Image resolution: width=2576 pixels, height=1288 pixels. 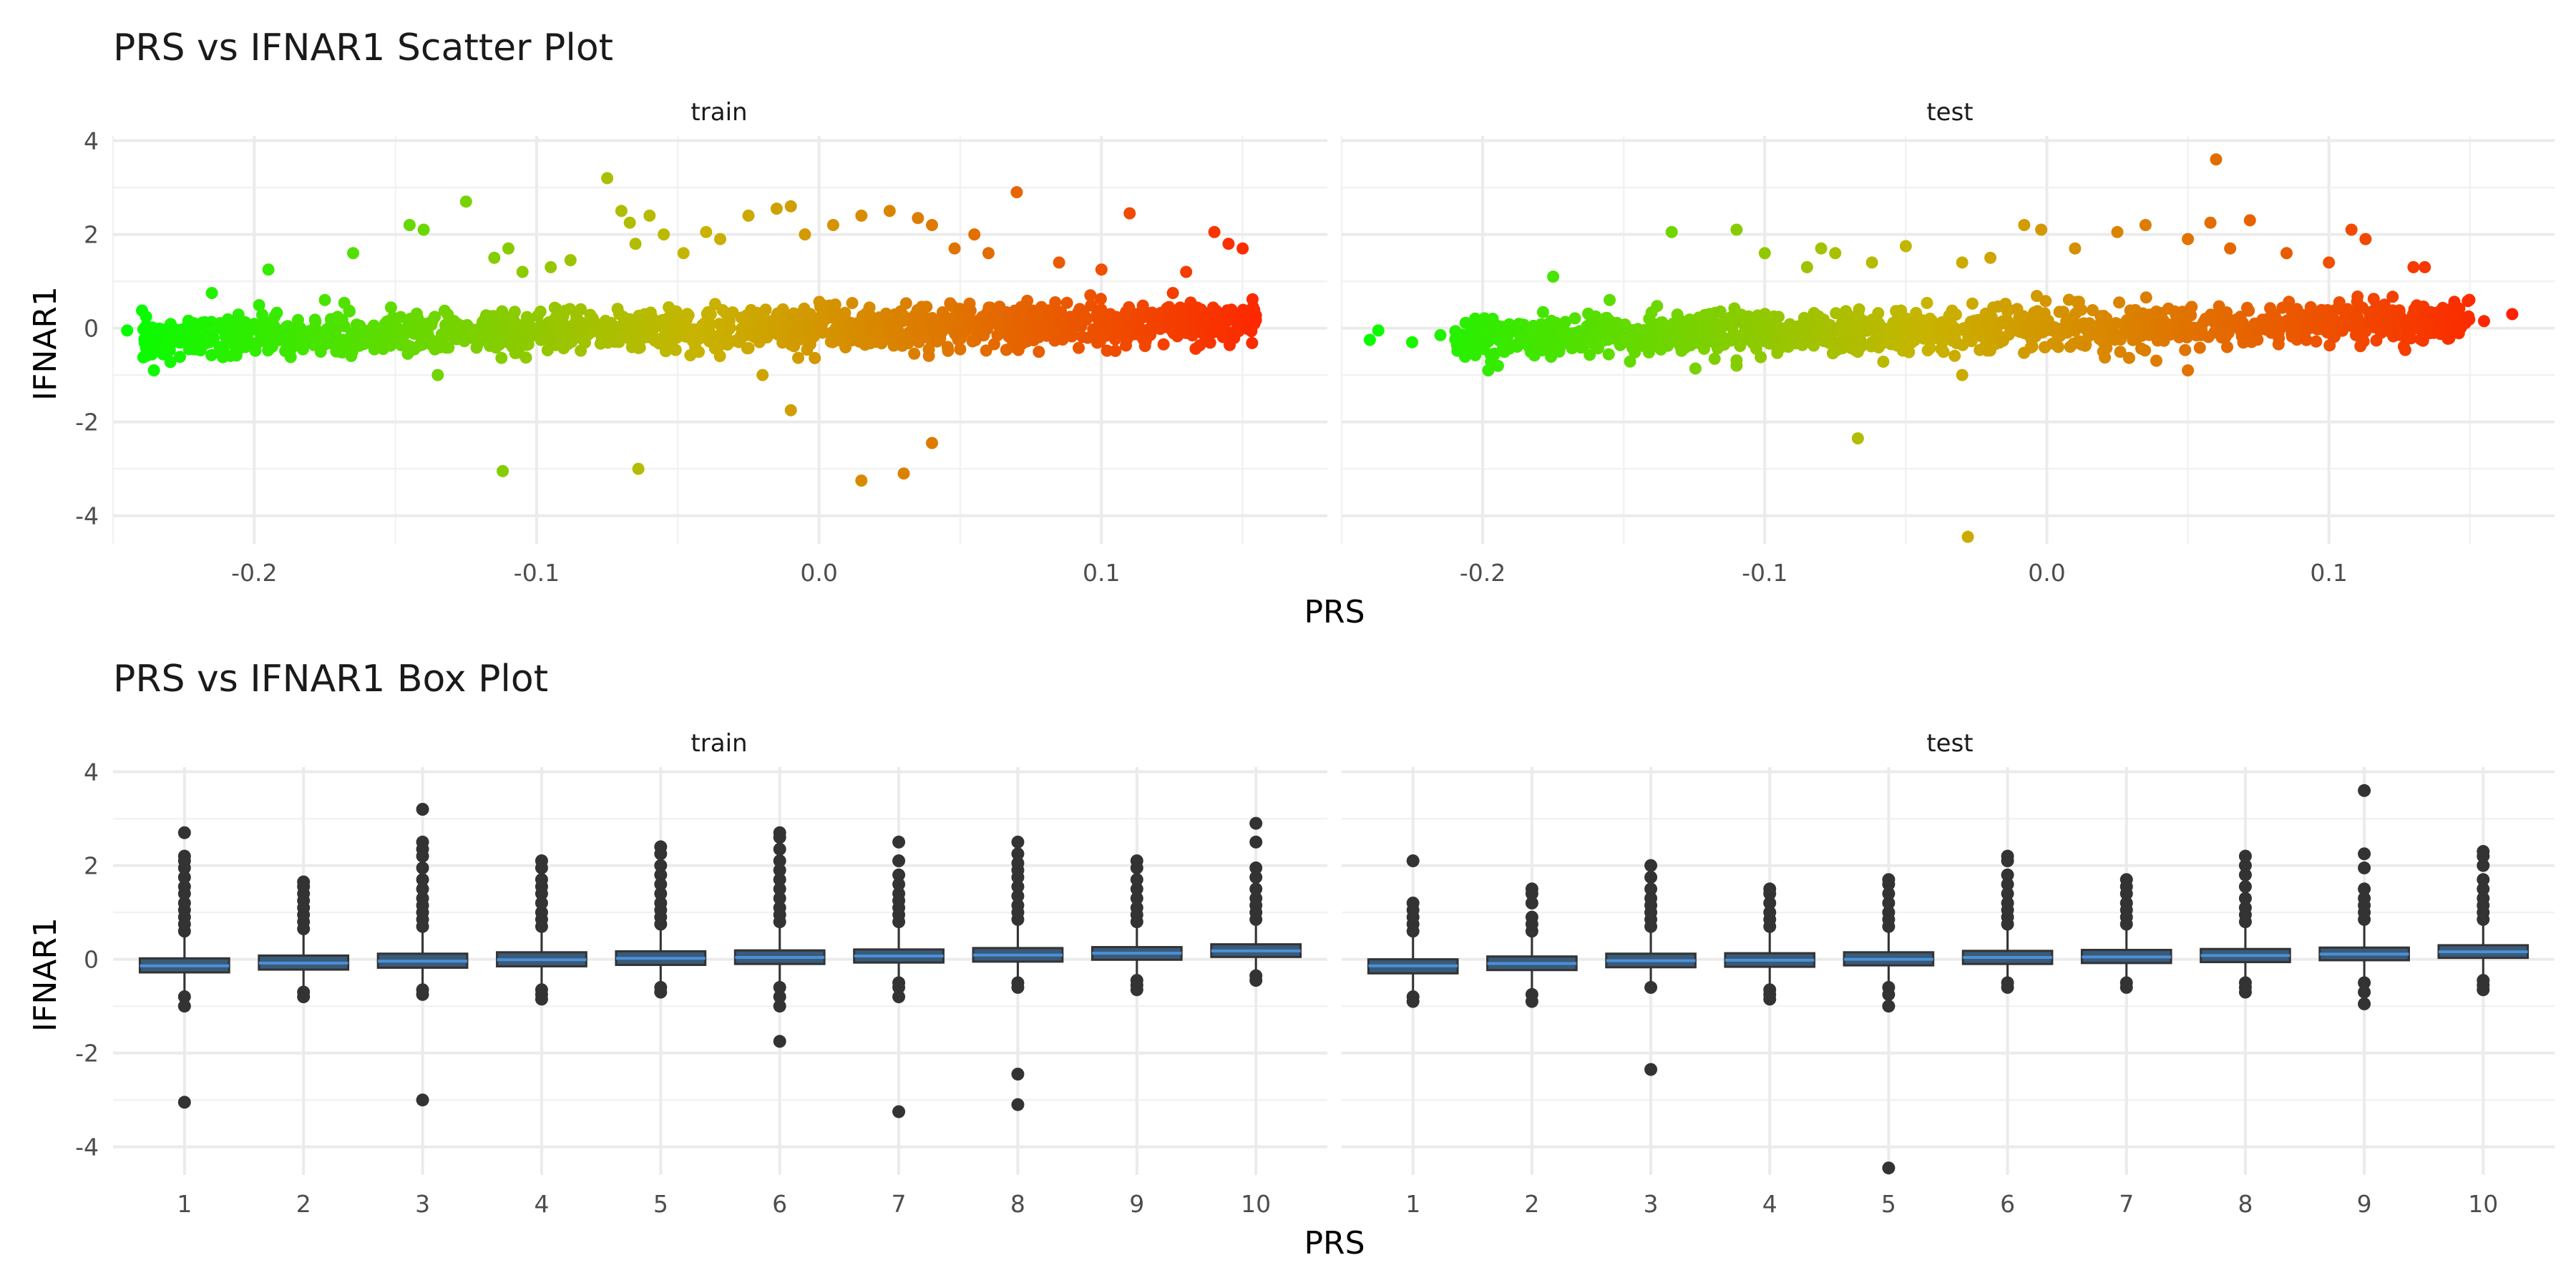 I want to click on box-x-tick-label: 7, so click(x=2126, y=1204).